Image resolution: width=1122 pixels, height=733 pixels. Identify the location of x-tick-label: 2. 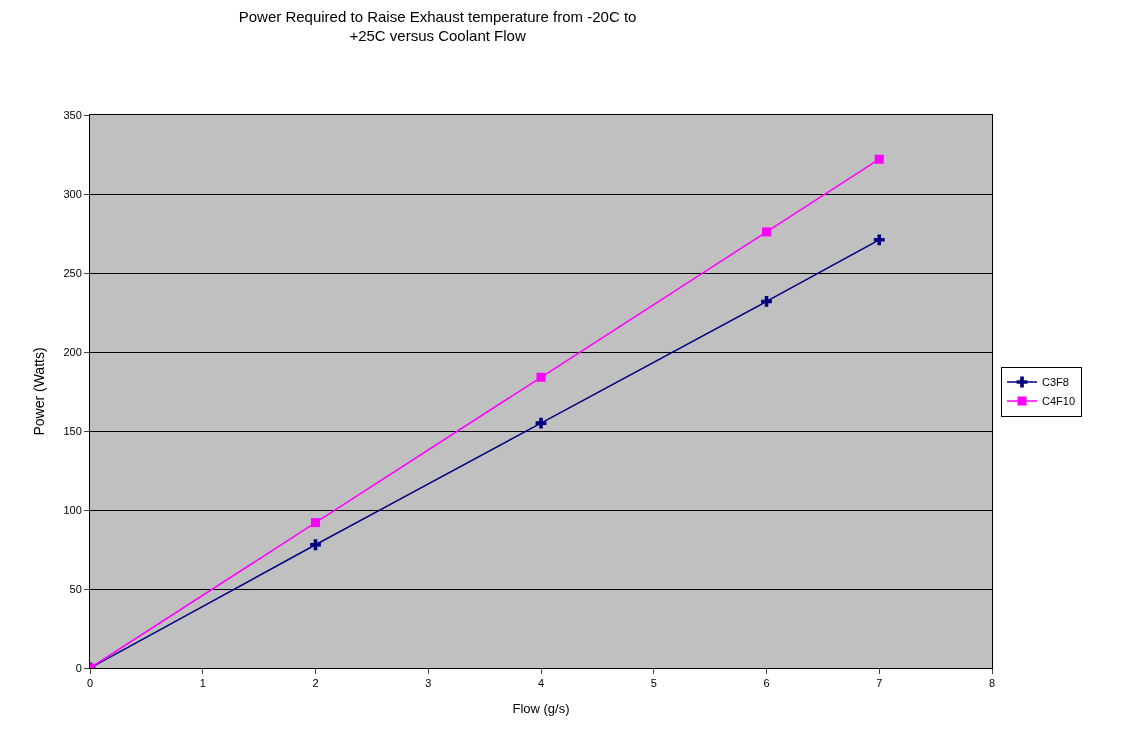
(315, 683).